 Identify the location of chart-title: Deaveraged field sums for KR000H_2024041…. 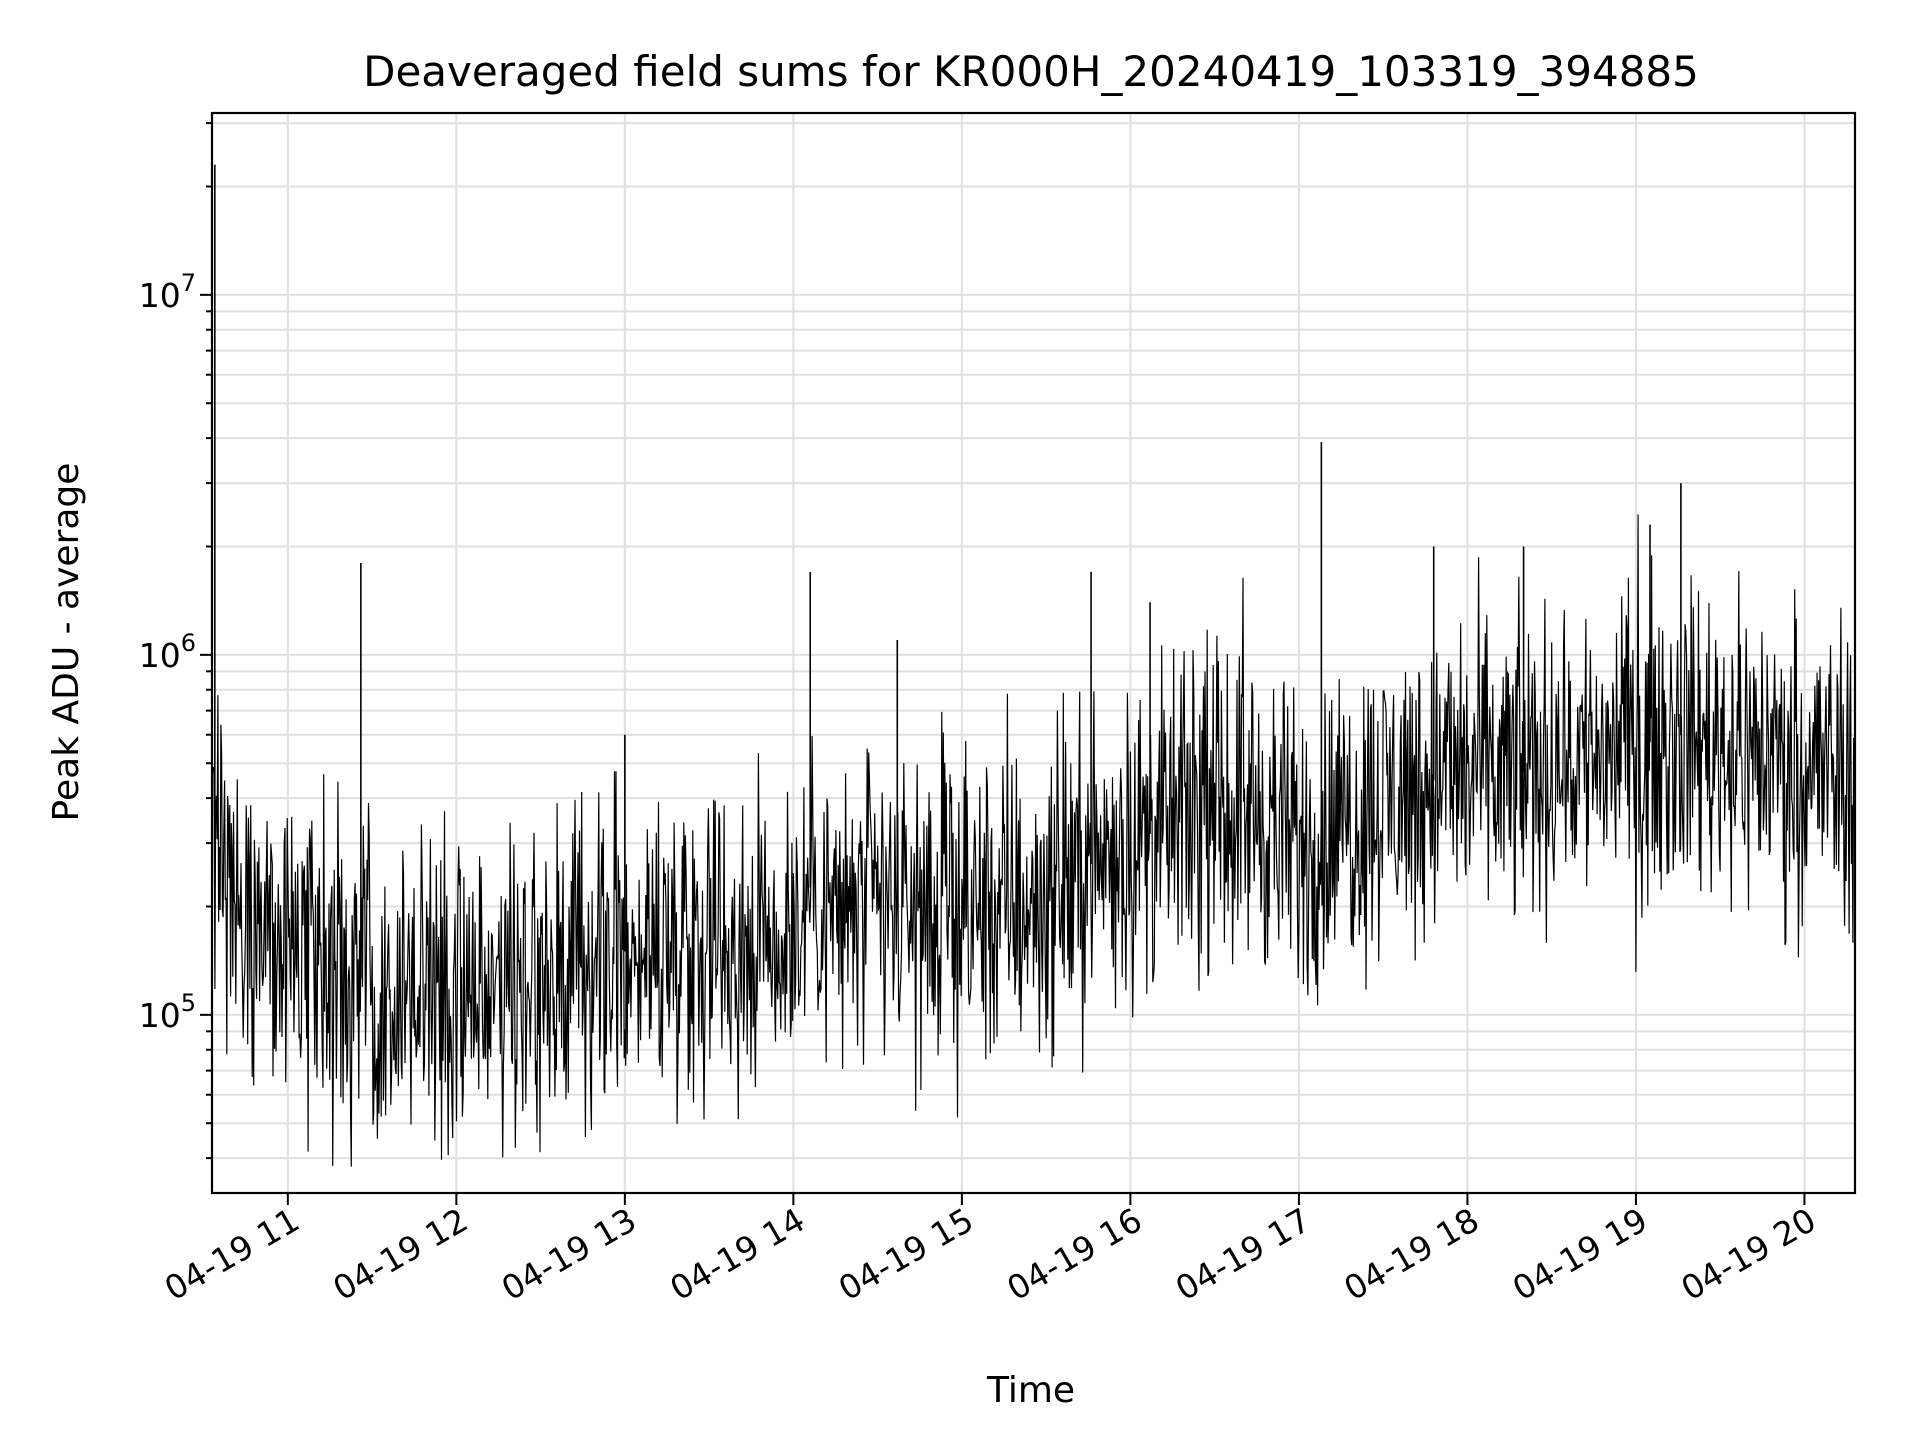
(1031, 71).